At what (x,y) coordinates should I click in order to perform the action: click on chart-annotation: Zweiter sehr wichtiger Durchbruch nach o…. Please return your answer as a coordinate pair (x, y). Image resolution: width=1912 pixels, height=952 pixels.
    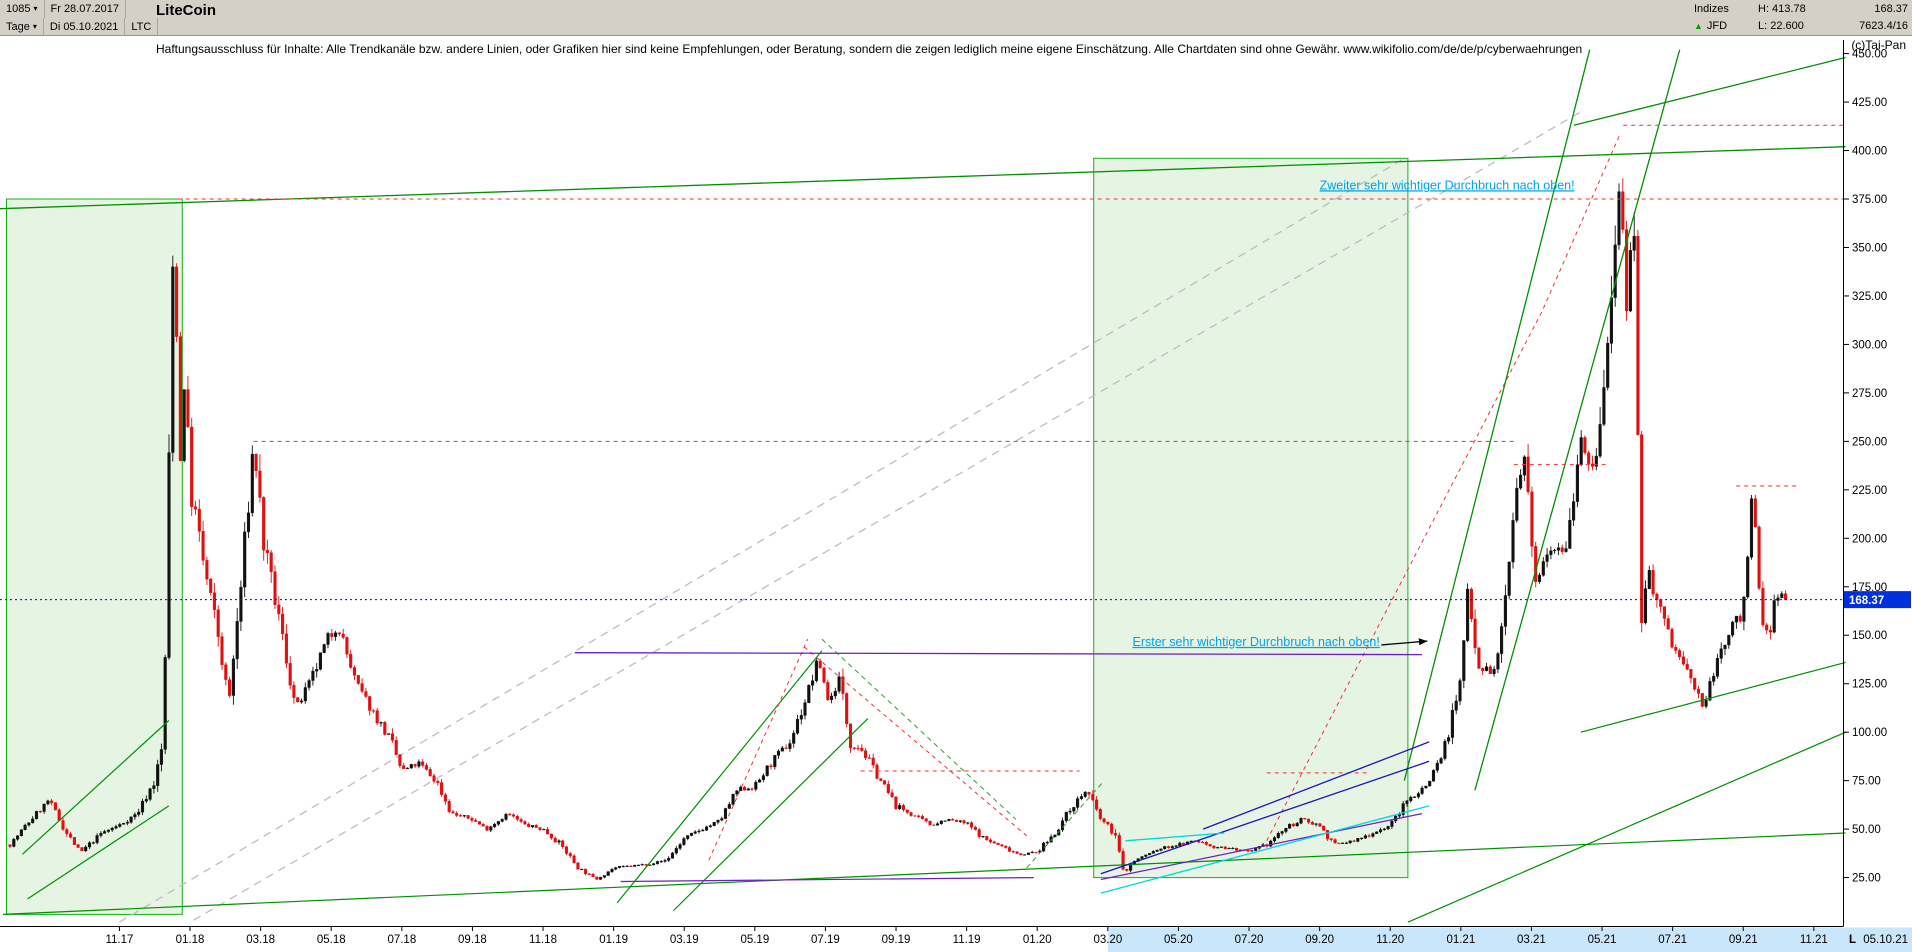
    Looking at the image, I should click on (1447, 185).